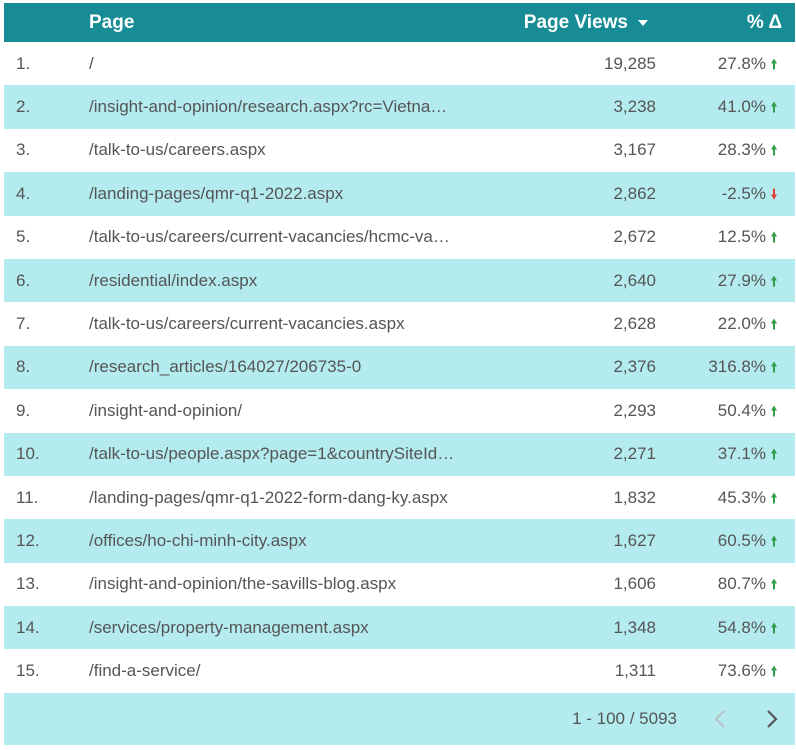  What do you see at coordinates (166, 410) in the screenshot?
I see `page-path: /insight-and-opinion/` at bounding box center [166, 410].